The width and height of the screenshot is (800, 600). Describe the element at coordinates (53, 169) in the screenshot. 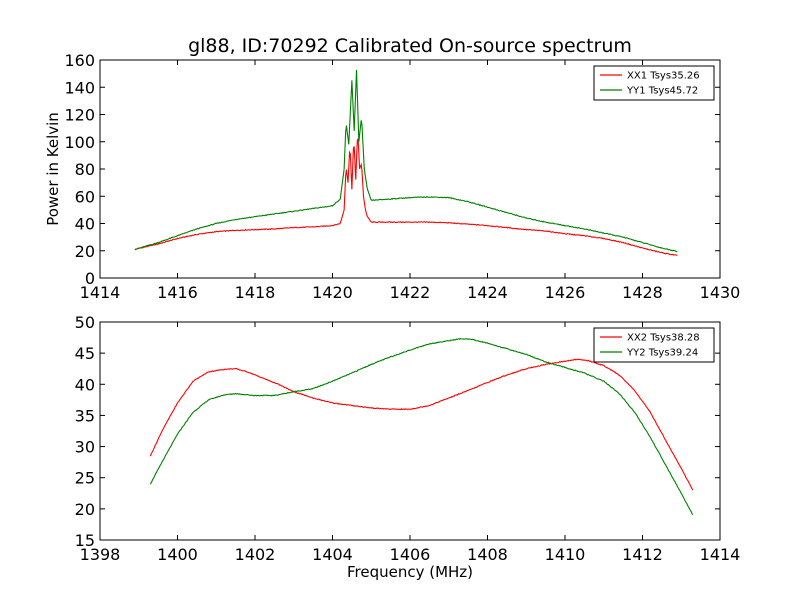

I see `y-axis-label: Power in Kelvin` at that location.